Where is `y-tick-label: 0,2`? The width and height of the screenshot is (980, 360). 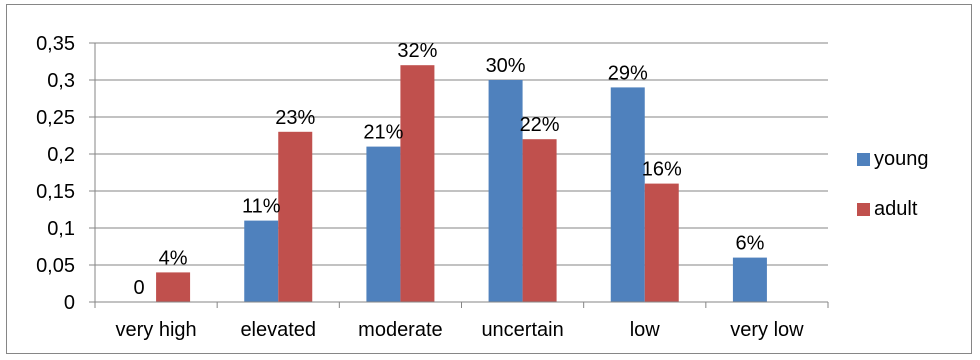 y-tick-label: 0,2 is located at coordinates (61, 155).